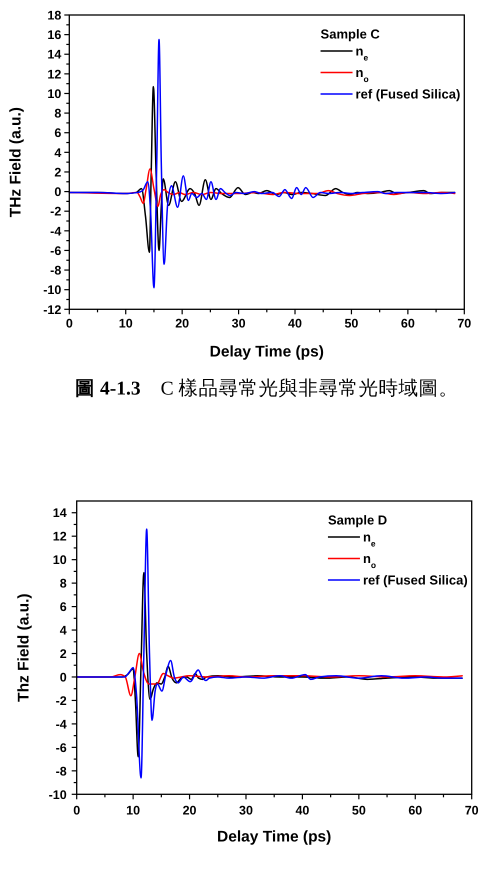 Image resolution: width=480 pixels, height=871 pixels. What do you see at coordinates (54, 35) in the screenshot?
I see `y-tick-label: 16` at bounding box center [54, 35].